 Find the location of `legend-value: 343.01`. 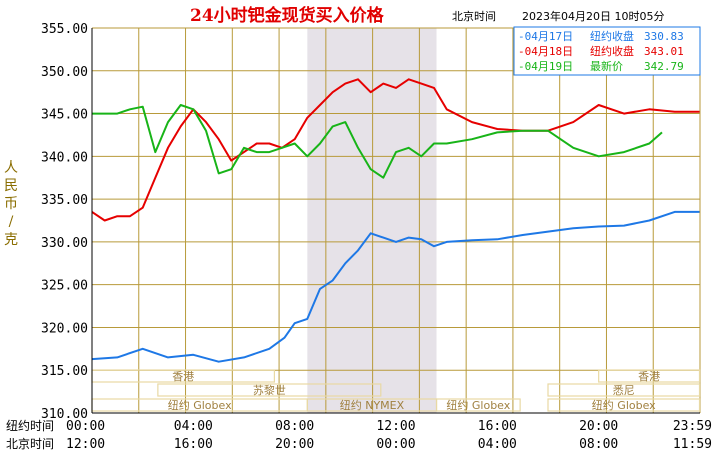

legend-value: 343.01 is located at coordinates (664, 51).